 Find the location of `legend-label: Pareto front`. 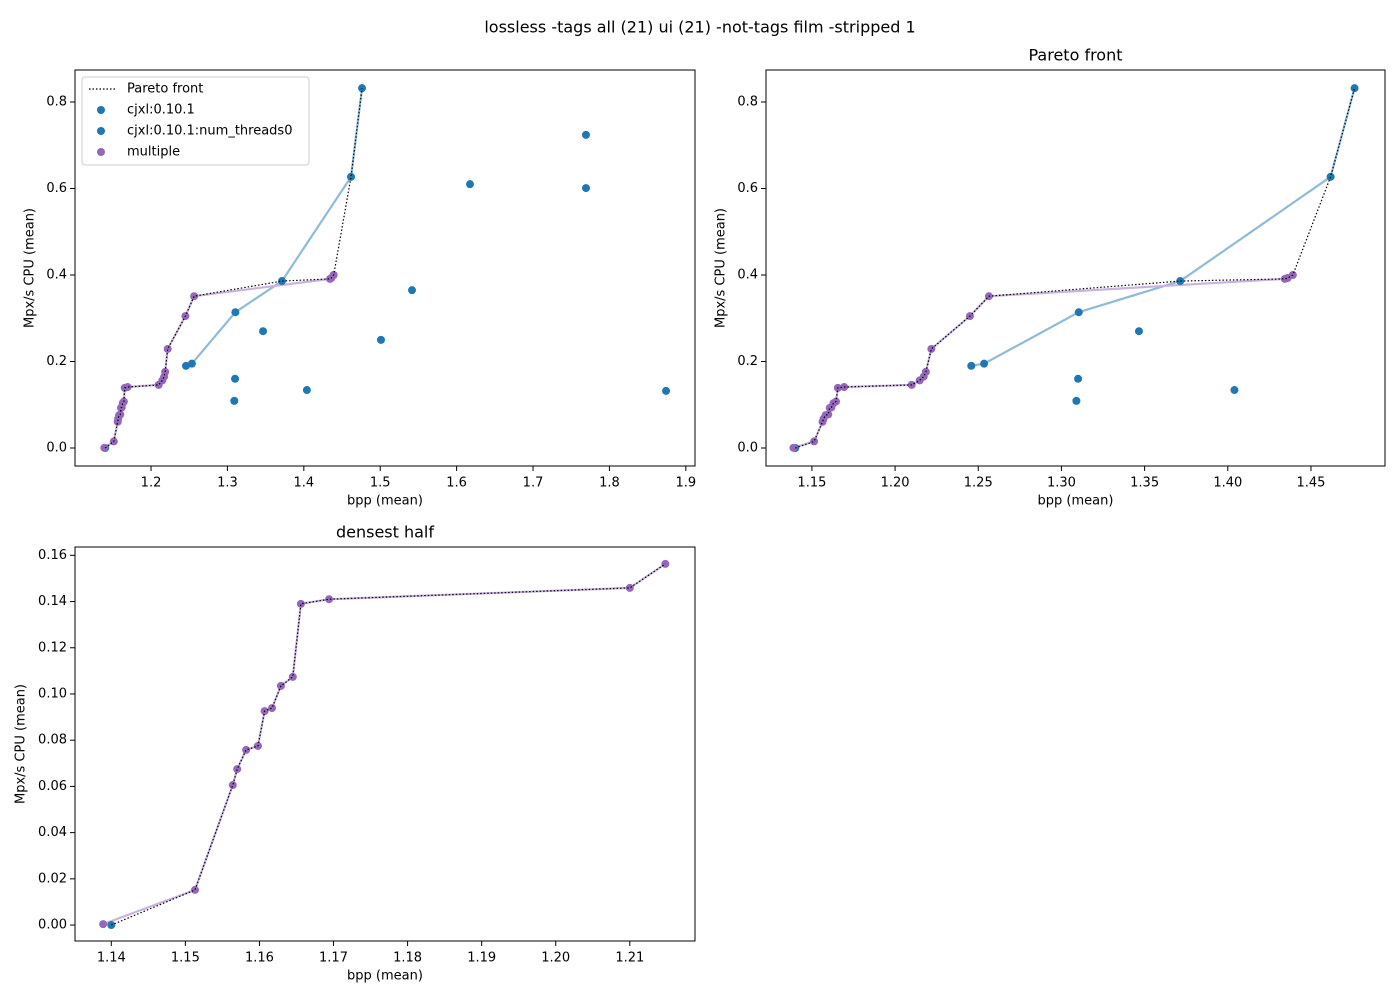

legend-label: Pareto front is located at coordinates (165, 89).